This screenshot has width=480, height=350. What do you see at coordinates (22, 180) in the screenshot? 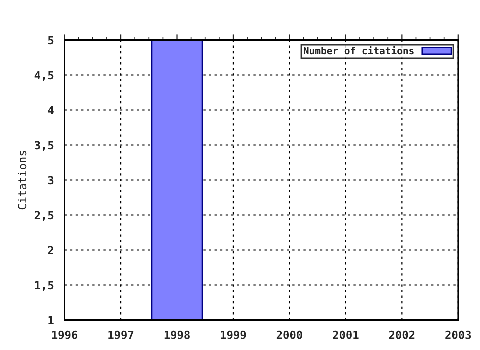
I see `y-axis-title: Citations` at bounding box center [22, 180].